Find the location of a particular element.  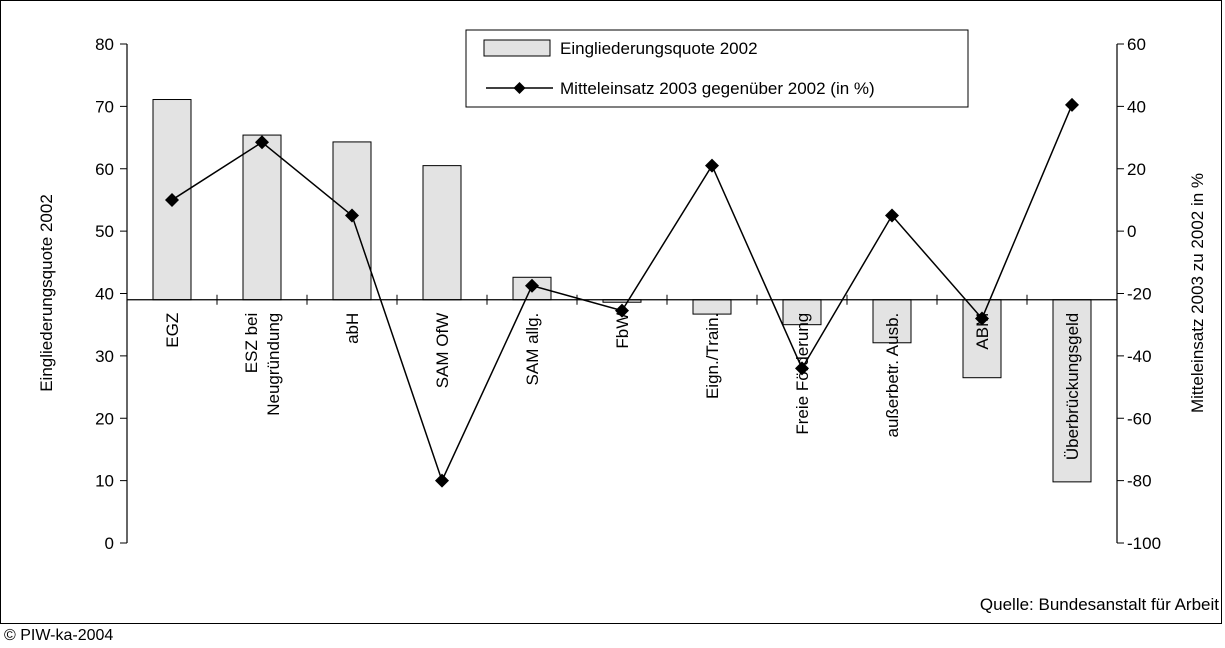

legend-label-bars: Eingliederungsquote 2002 is located at coordinates (659, 48).